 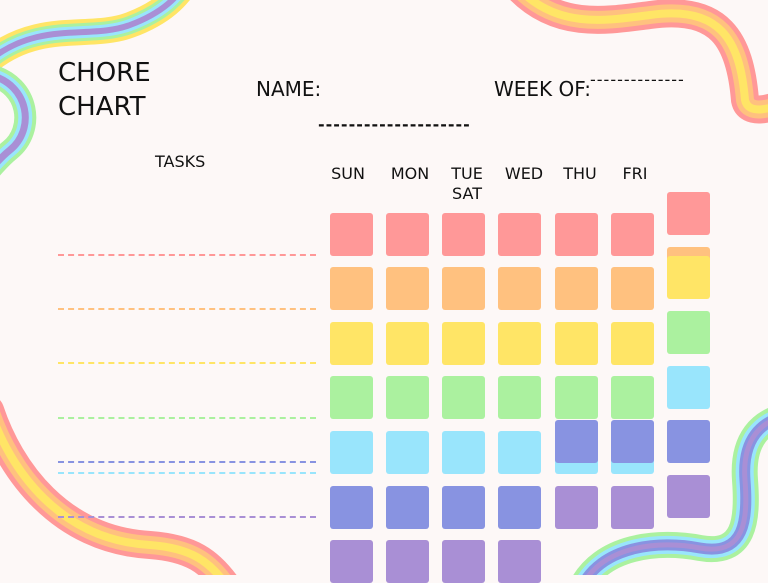 I want to click on day-header-sun: SUN, so click(x=348, y=173).